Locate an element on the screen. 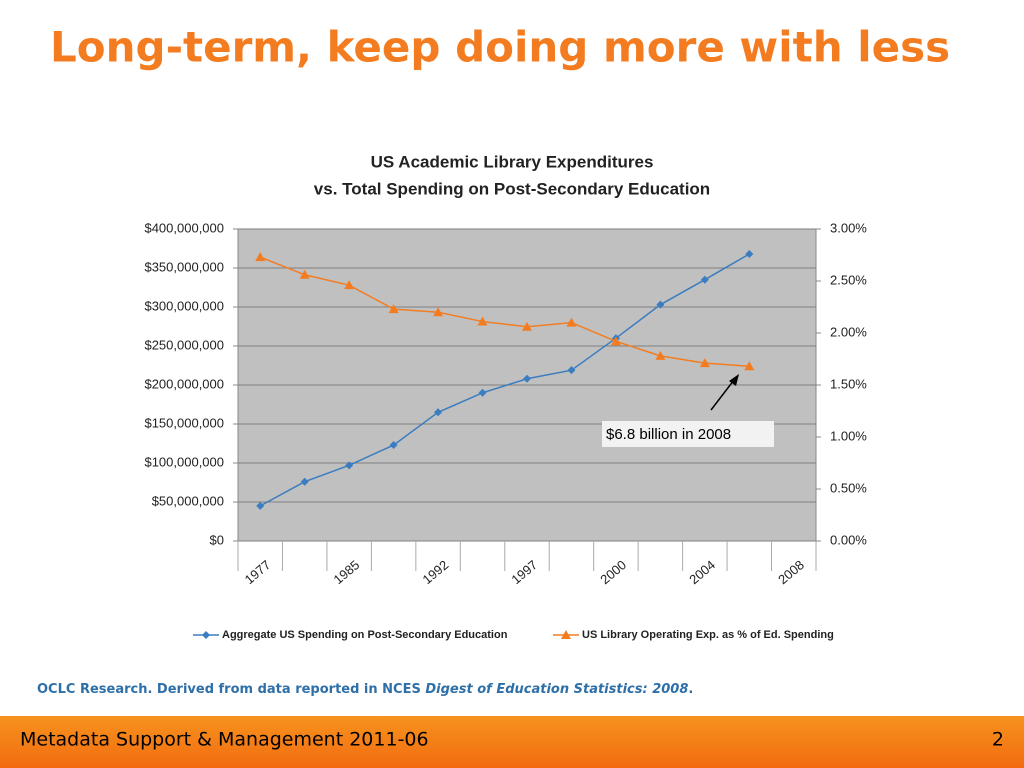  page-number: 2 is located at coordinates (998, 740).